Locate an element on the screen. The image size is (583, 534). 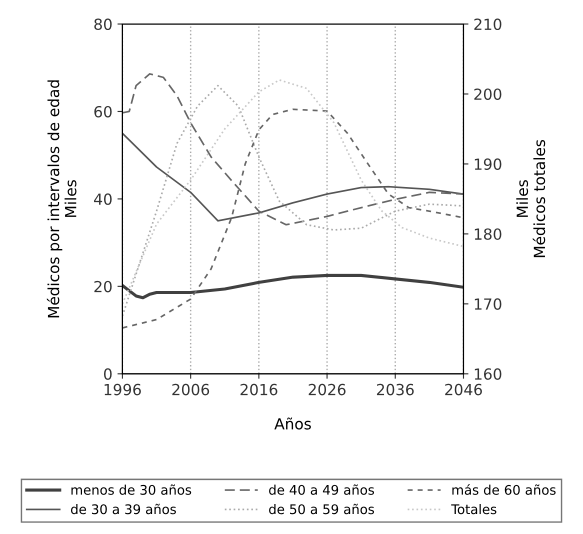
legend-label: Totales is located at coordinates (473, 509).